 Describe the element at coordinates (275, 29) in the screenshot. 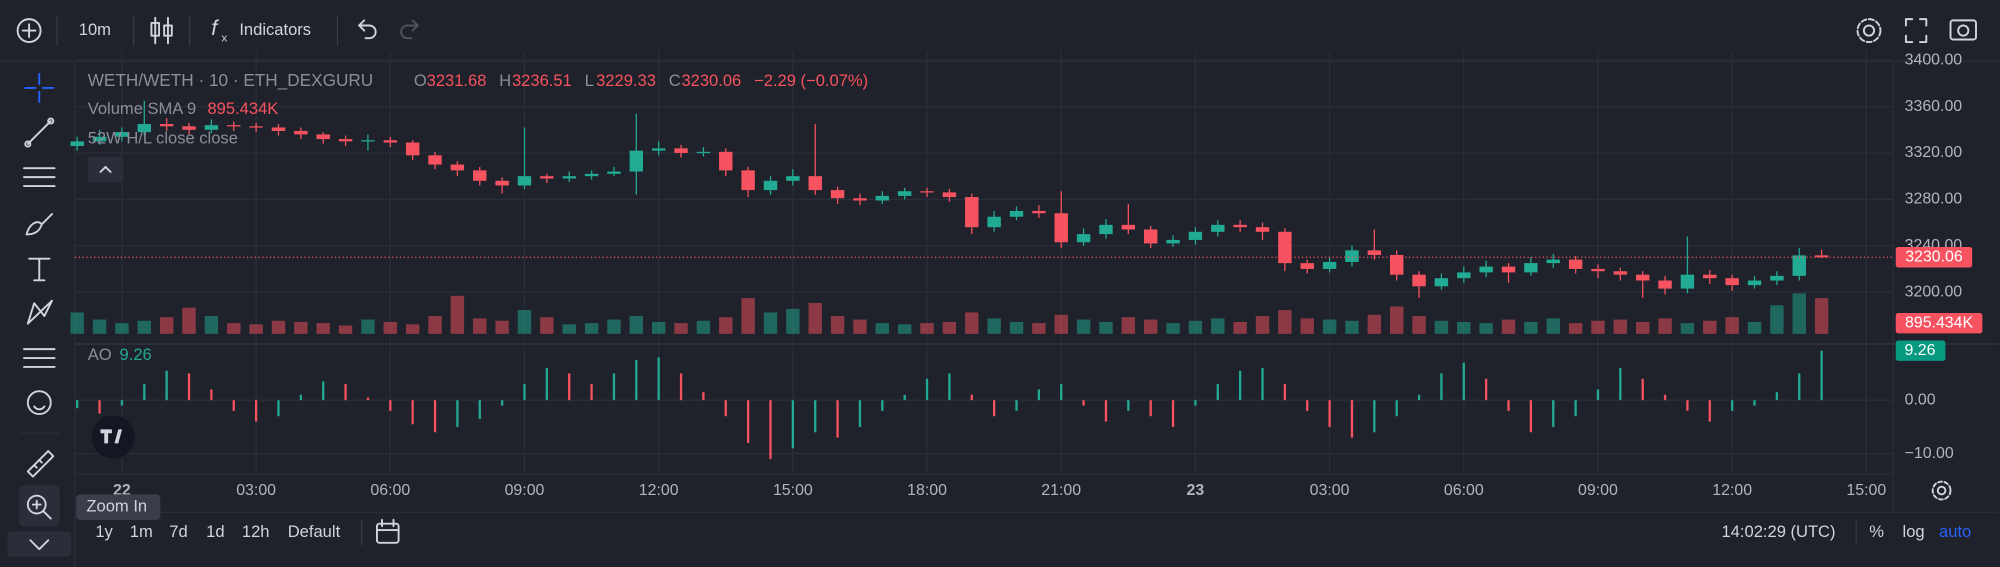

I see `indicators-button: Indicators` at that location.